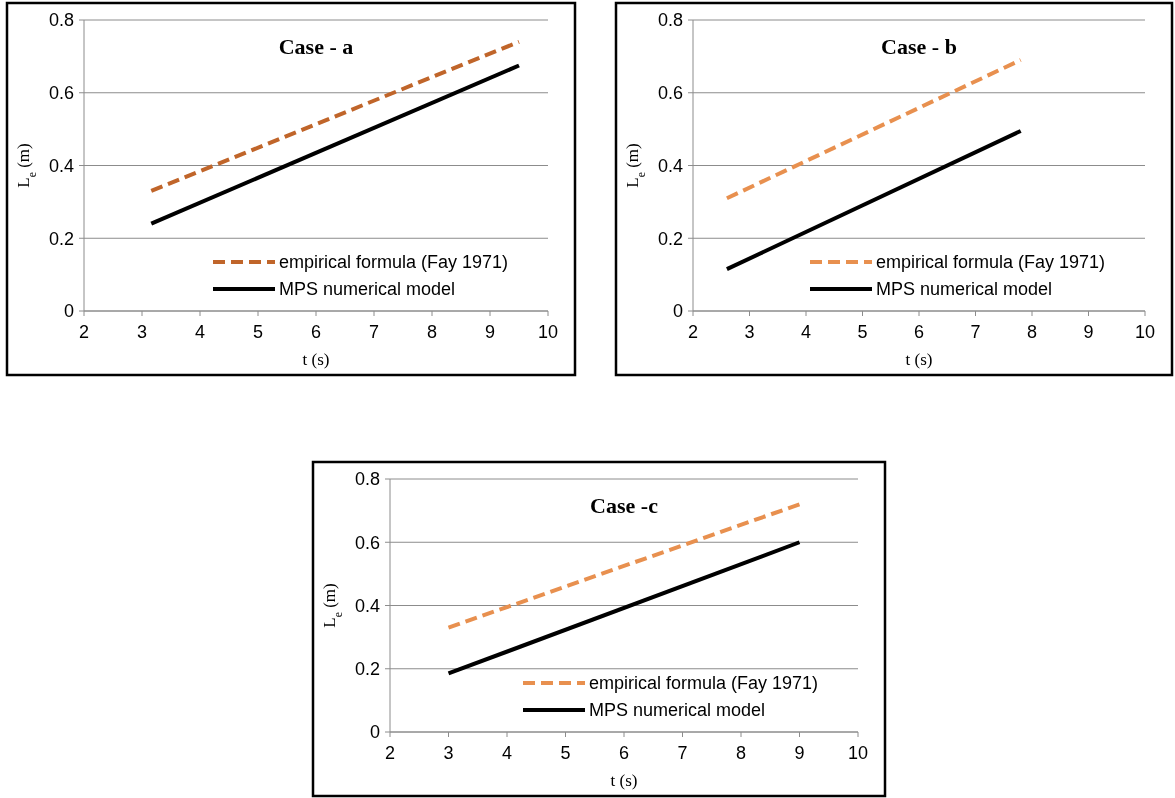 The width and height of the screenshot is (1175, 798). I want to click on text: Case - a, so click(316, 46).